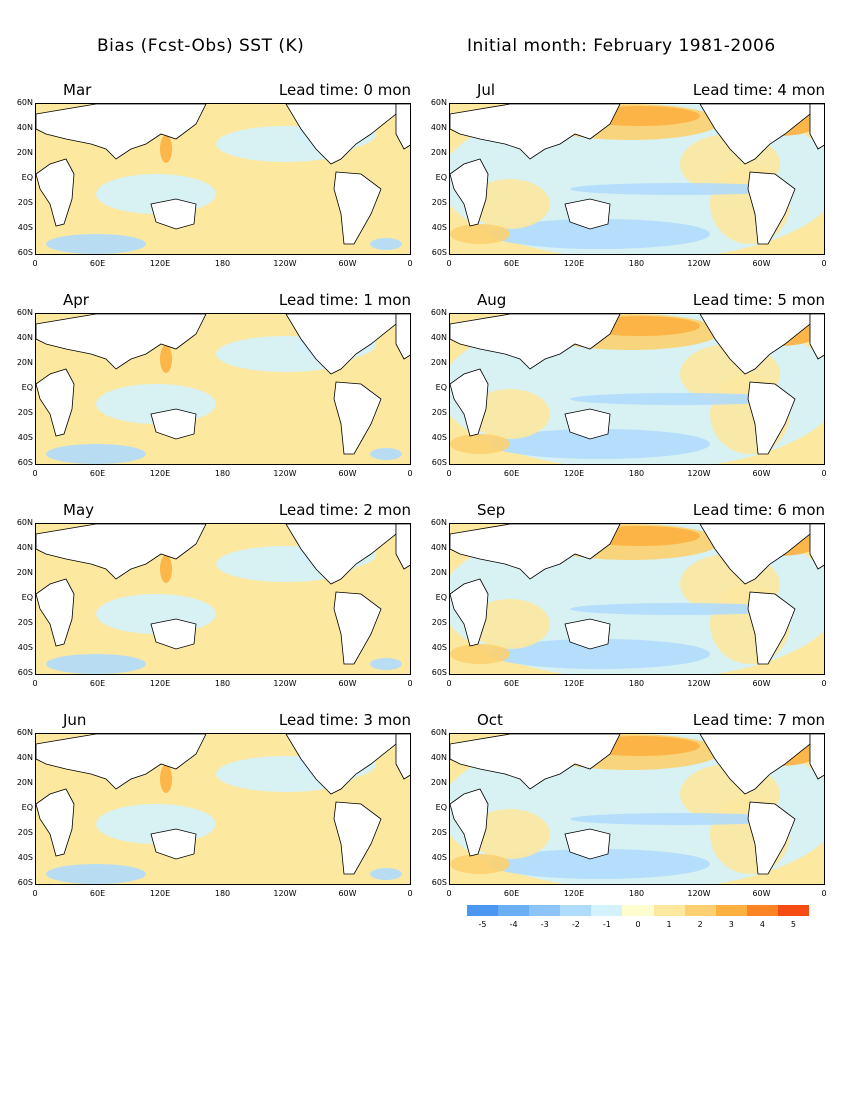  What do you see at coordinates (344, 510) in the screenshot?
I see `panel-lead-time-label: Lead time: 2 mon` at bounding box center [344, 510].